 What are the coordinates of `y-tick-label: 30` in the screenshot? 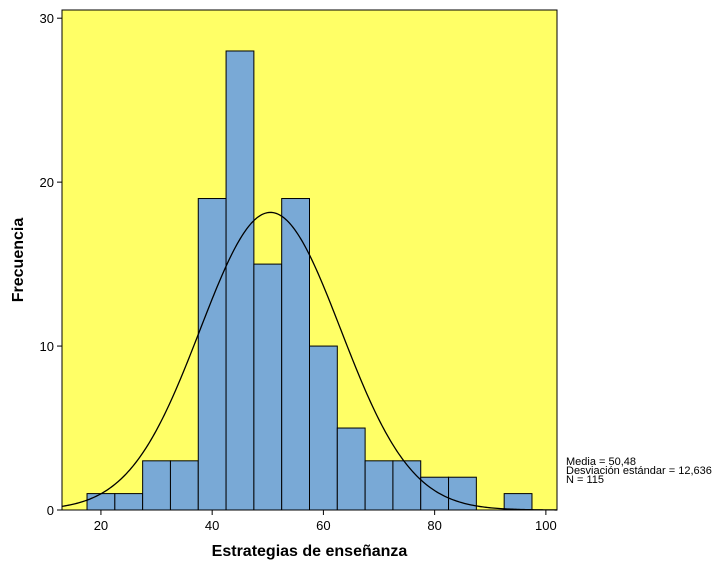 It's located at (47, 18).